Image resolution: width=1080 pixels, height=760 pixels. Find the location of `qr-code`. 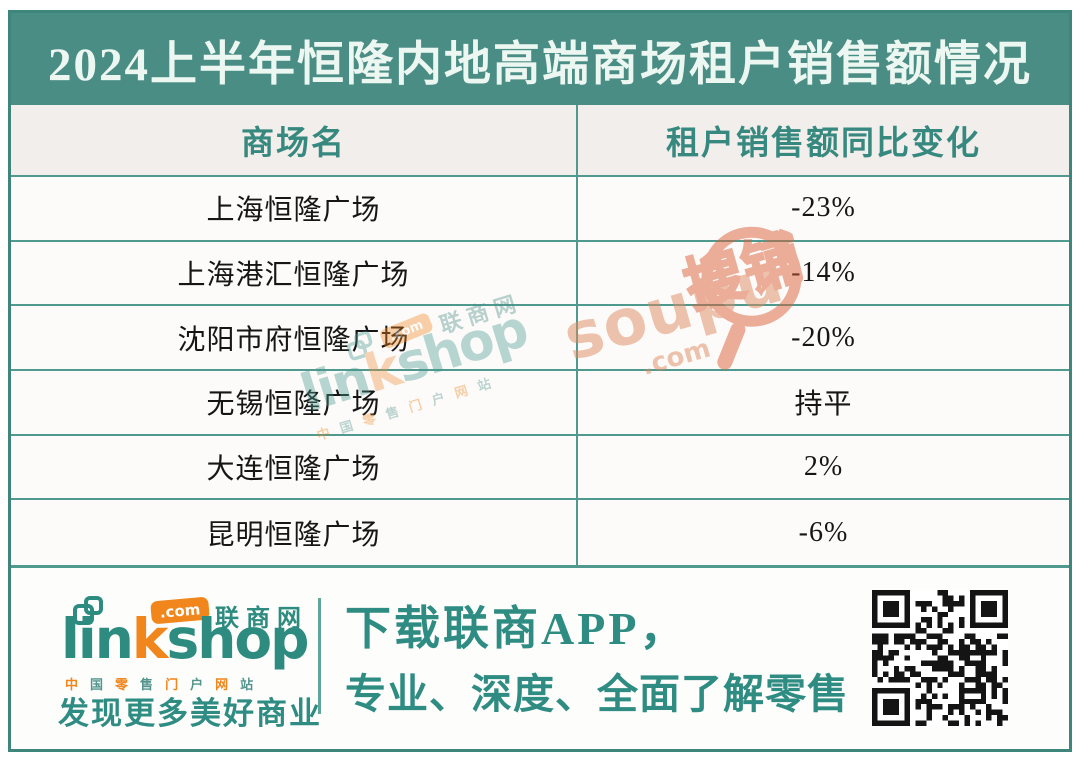

qr-code is located at coordinates (940, 658).